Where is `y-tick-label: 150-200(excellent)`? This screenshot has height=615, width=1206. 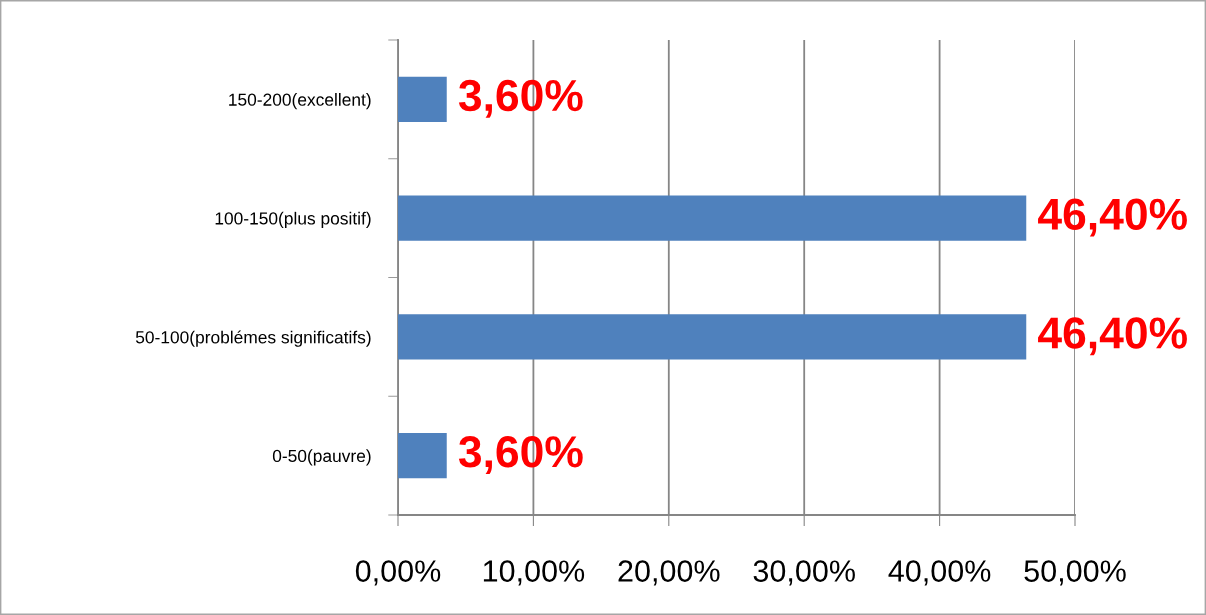 y-tick-label: 150-200(excellent) is located at coordinates (300, 101).